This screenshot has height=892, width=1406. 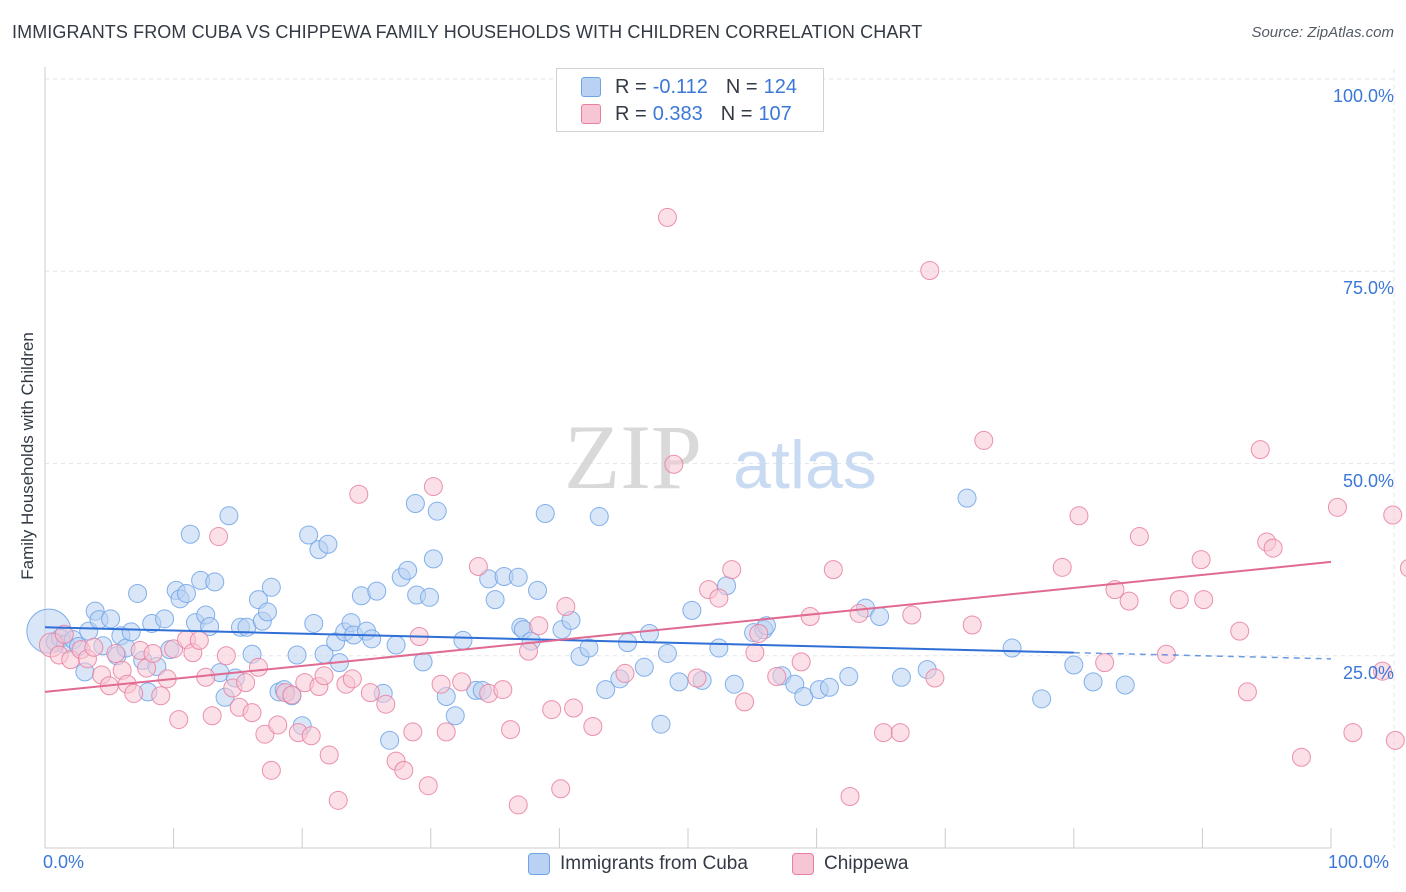 I want to click on legend-row-chippewa: R = 0.383 N = 107, so click(x=686, y=114).